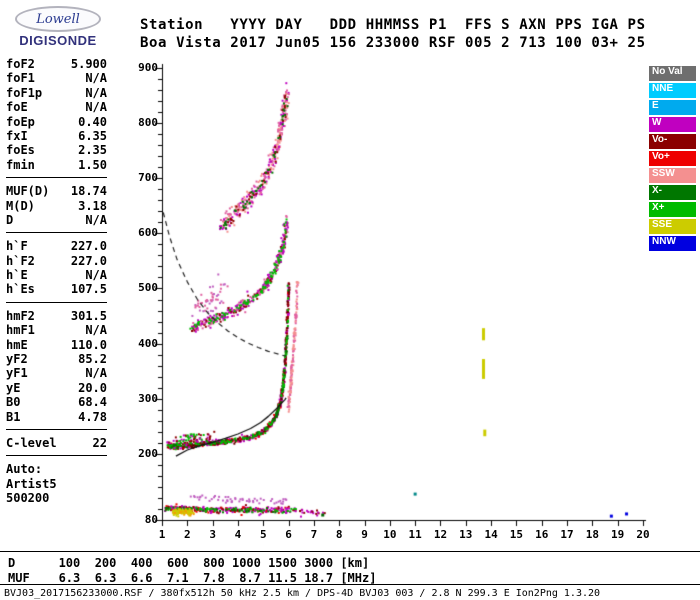  What do you see at coordinates (364, 534) in the screenshot?
I see `x-tick-label: 9` at bounding box center [364, 534].